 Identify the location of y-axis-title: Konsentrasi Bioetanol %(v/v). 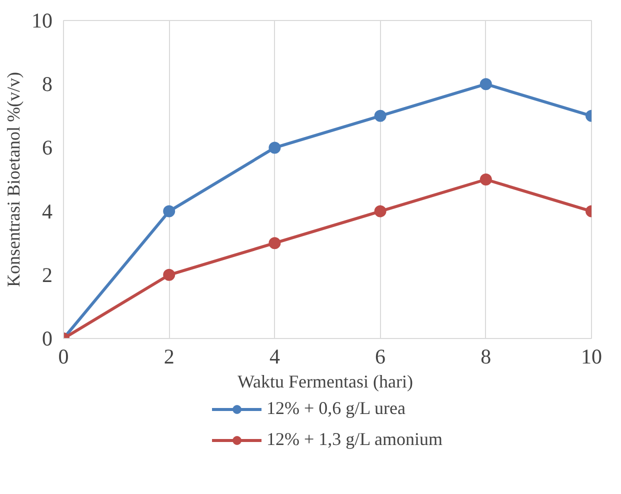
(14, 179).